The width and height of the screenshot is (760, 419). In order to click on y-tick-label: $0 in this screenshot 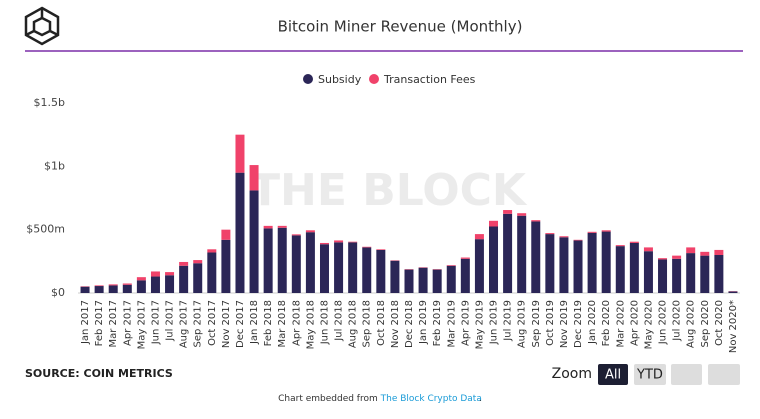, I will do `click(58, 292)`.